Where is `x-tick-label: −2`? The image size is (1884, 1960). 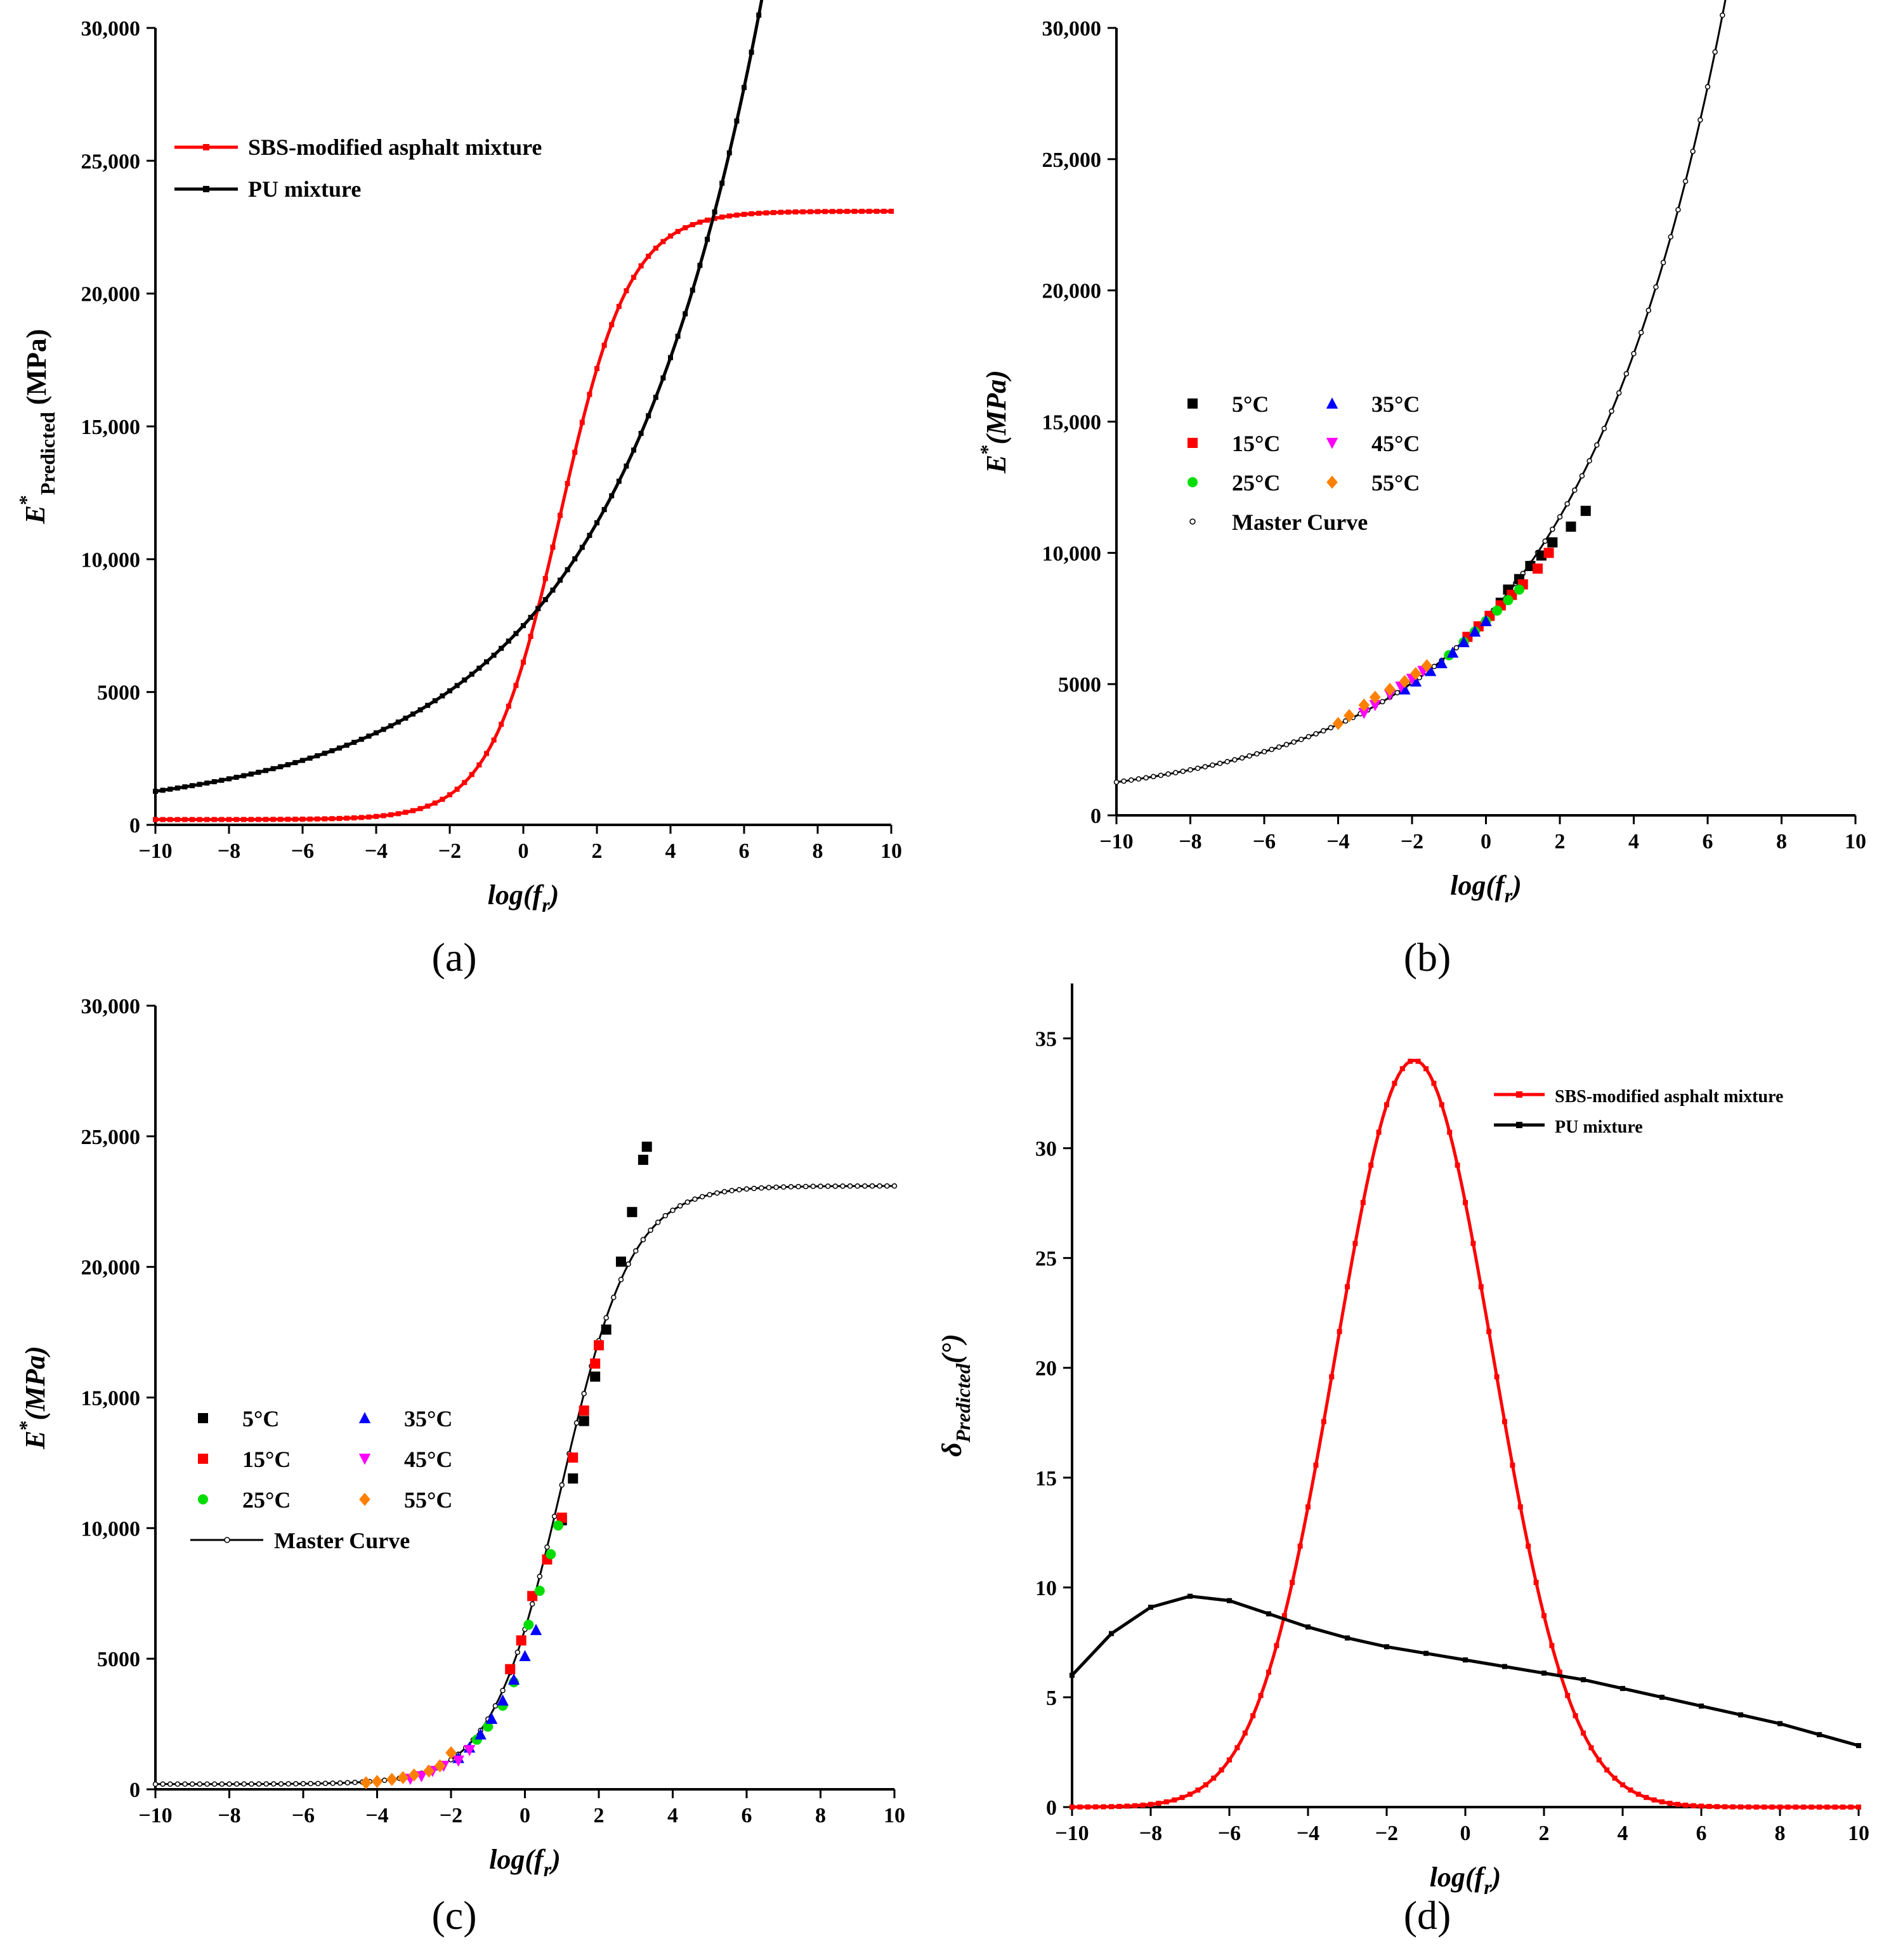 x-tick-label: −2 is located at coordinates (451, 1816).